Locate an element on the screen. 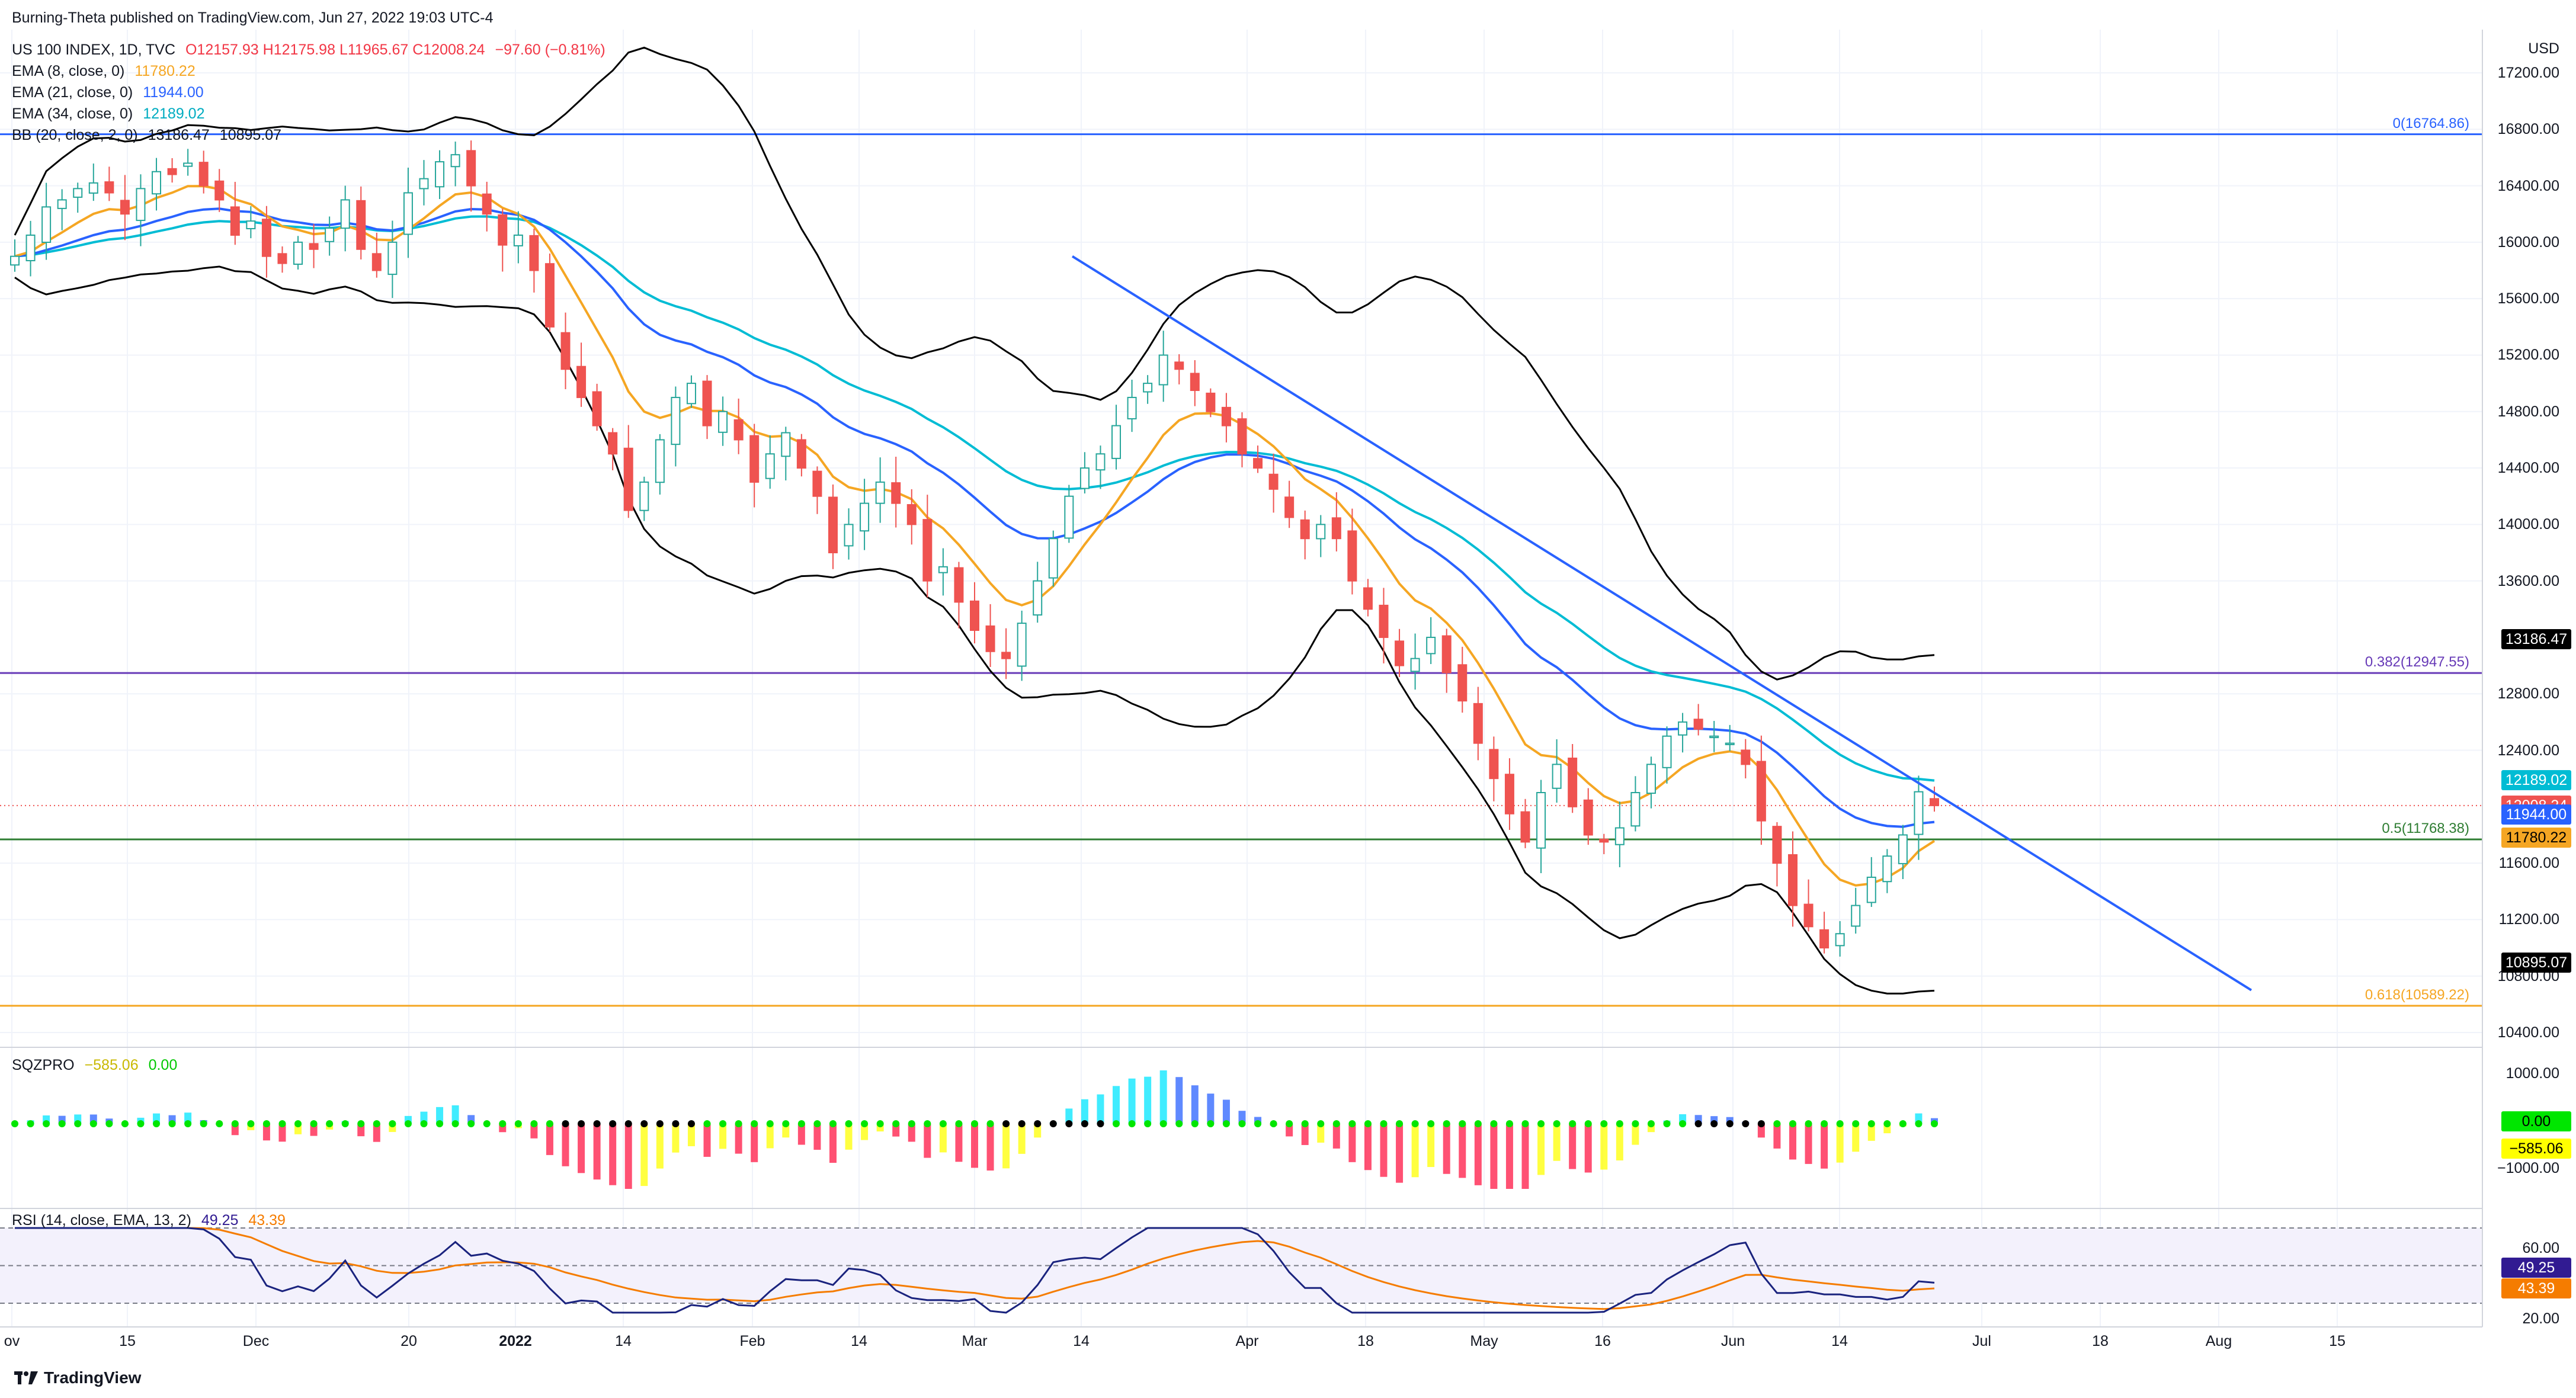 Image resolution: width=2576 pixels, height=1398 pixels. symbol-name: US 100 INDEX, 1D, TVC is located at coordinates (94, 50).